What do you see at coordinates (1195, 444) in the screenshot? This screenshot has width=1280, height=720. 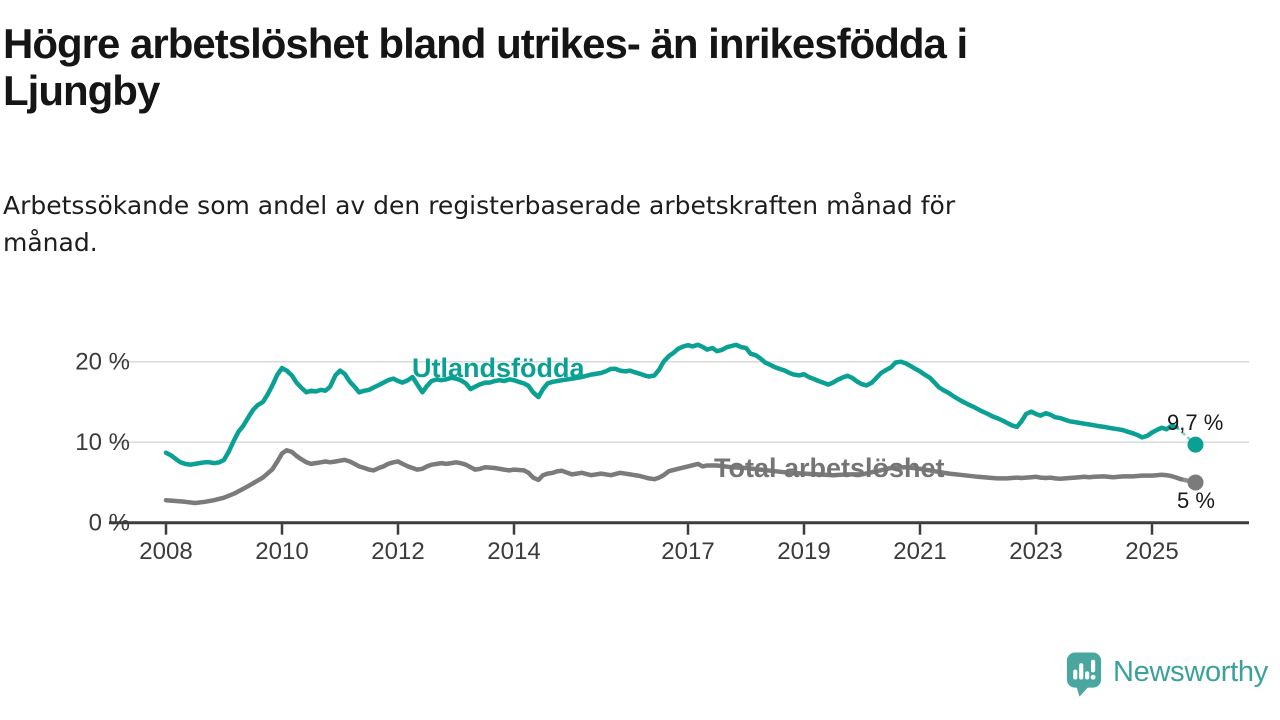 I see `end-dot-utlandsfodda` at bounding box center [1195, 444].